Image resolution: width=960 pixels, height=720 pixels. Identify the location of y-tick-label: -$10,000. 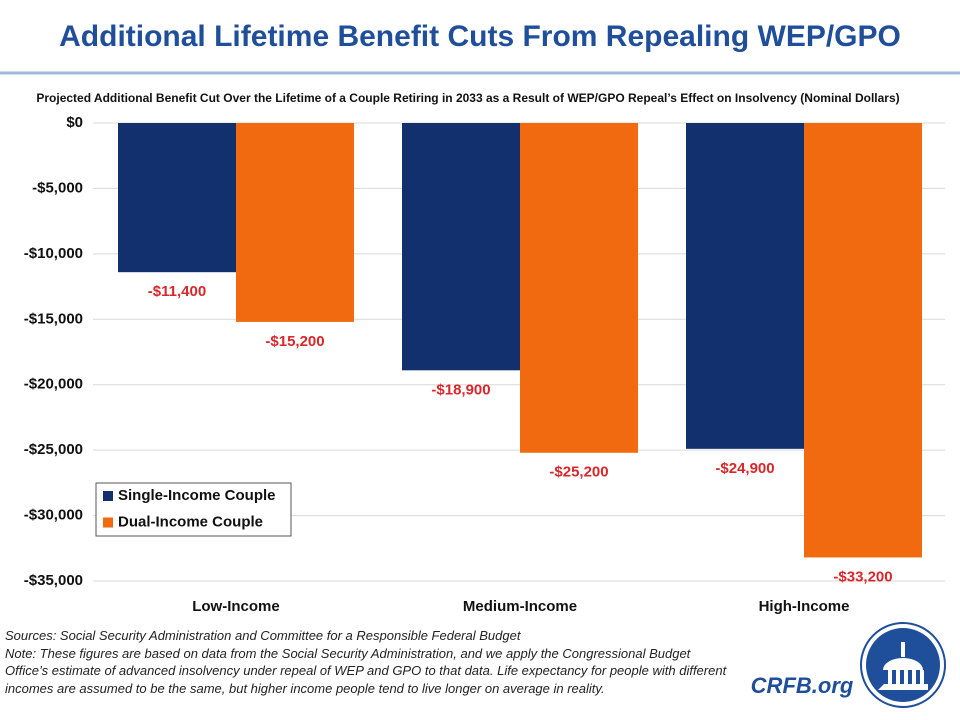
(53, 253).